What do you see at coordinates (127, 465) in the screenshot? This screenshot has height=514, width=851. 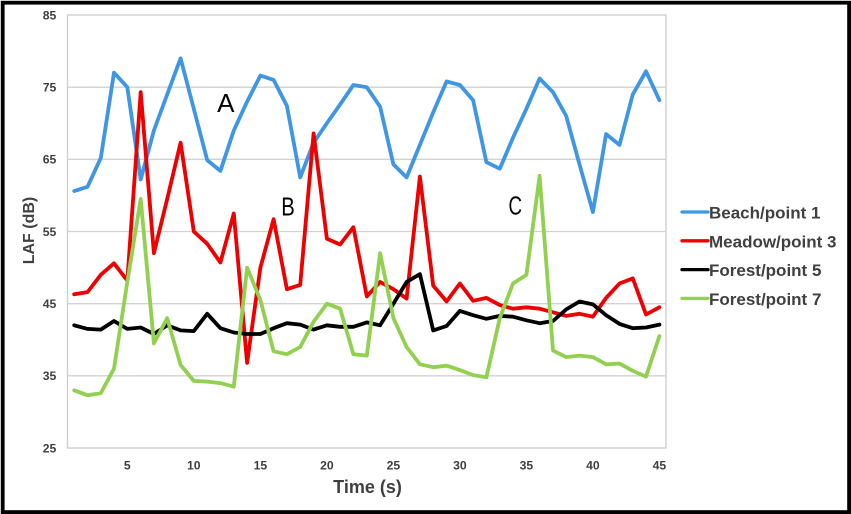 I see `svg-text: 5` at bounding box center [127, 465].